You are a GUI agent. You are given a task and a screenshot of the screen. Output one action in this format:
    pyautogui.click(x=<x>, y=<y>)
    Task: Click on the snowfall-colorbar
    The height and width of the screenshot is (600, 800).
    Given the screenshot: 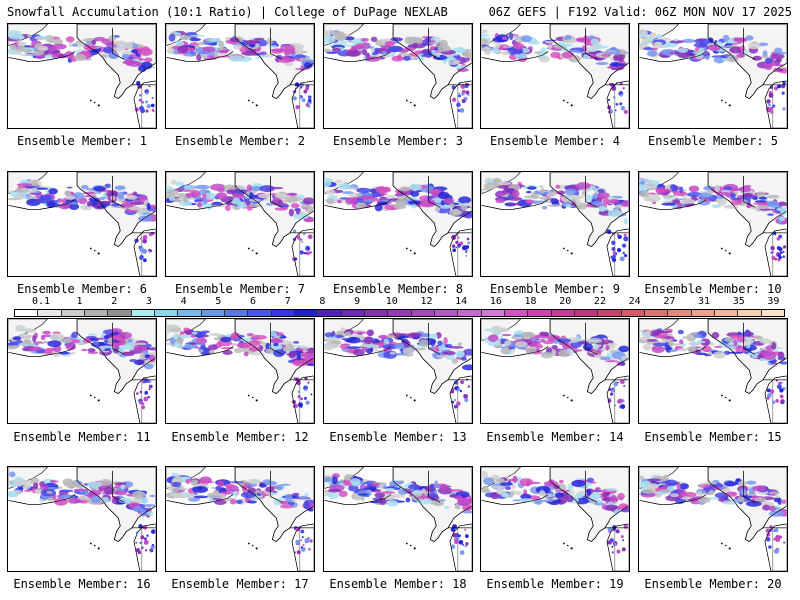 What is the action you would take?
    pyautogui.click(x=399, y=313)
    